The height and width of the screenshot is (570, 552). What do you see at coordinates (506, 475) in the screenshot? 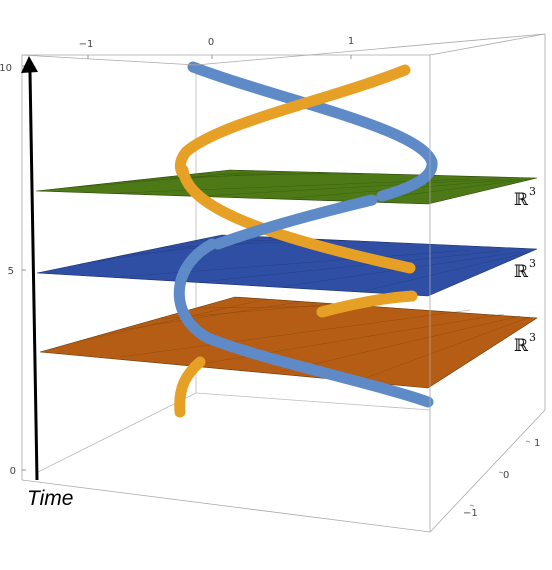
I see `right-tick-2: 0` at bounding box center [506, 475].